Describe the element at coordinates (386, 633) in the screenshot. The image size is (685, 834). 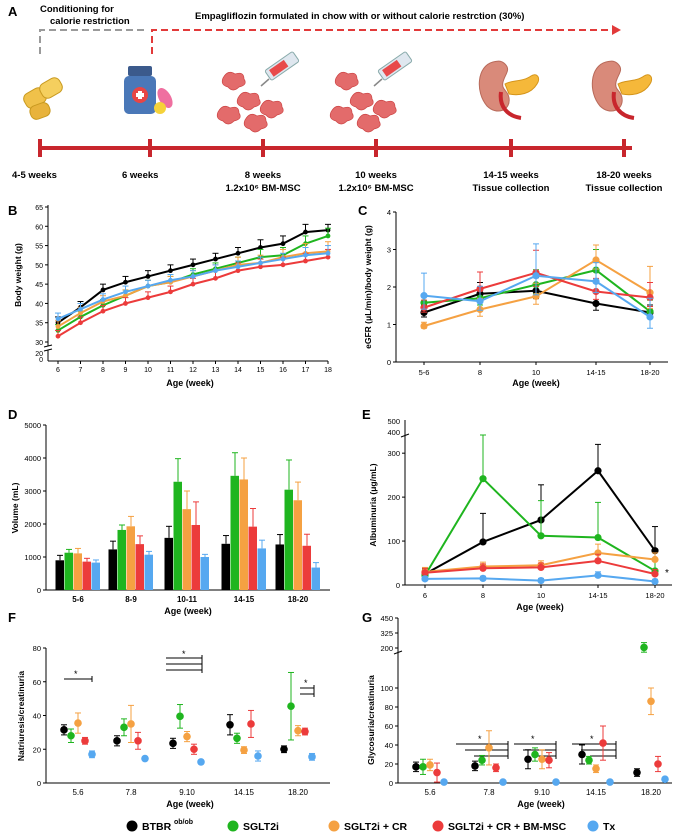
I see `y-tick-label: 325` at that location.